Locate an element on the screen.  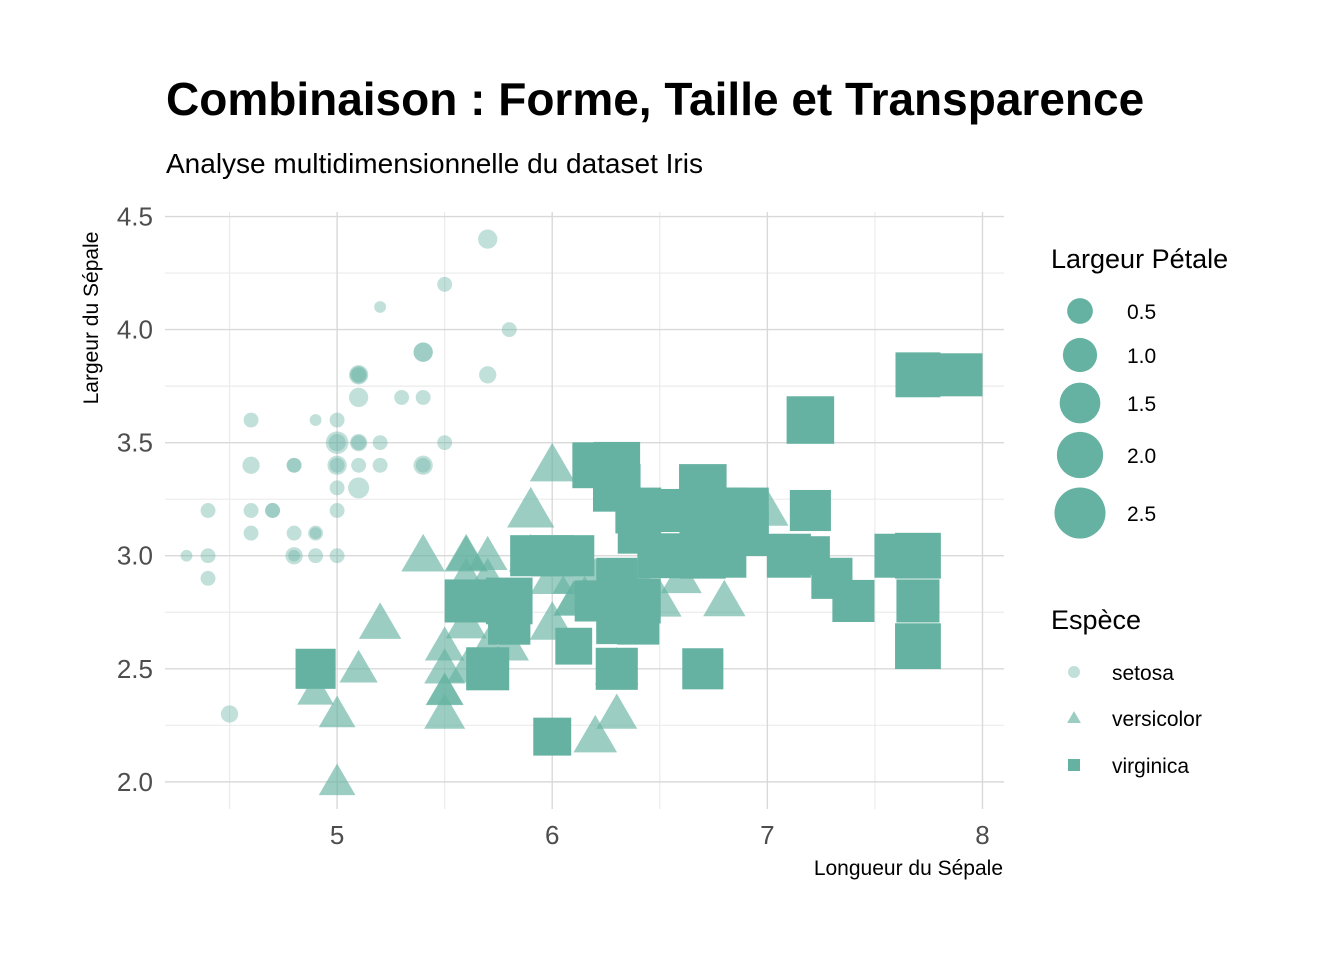
y-tick-label: 3.5 is located at coordinates (135, 443).